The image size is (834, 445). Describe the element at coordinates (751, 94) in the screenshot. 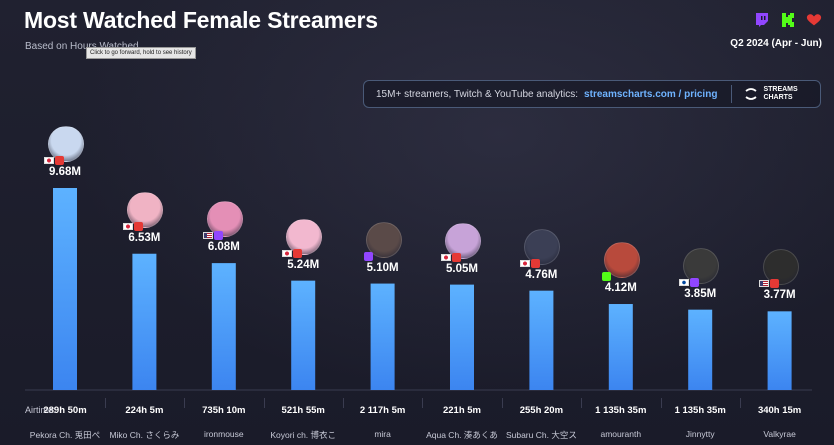

I see `streamscharts-logo-icon` at that location.